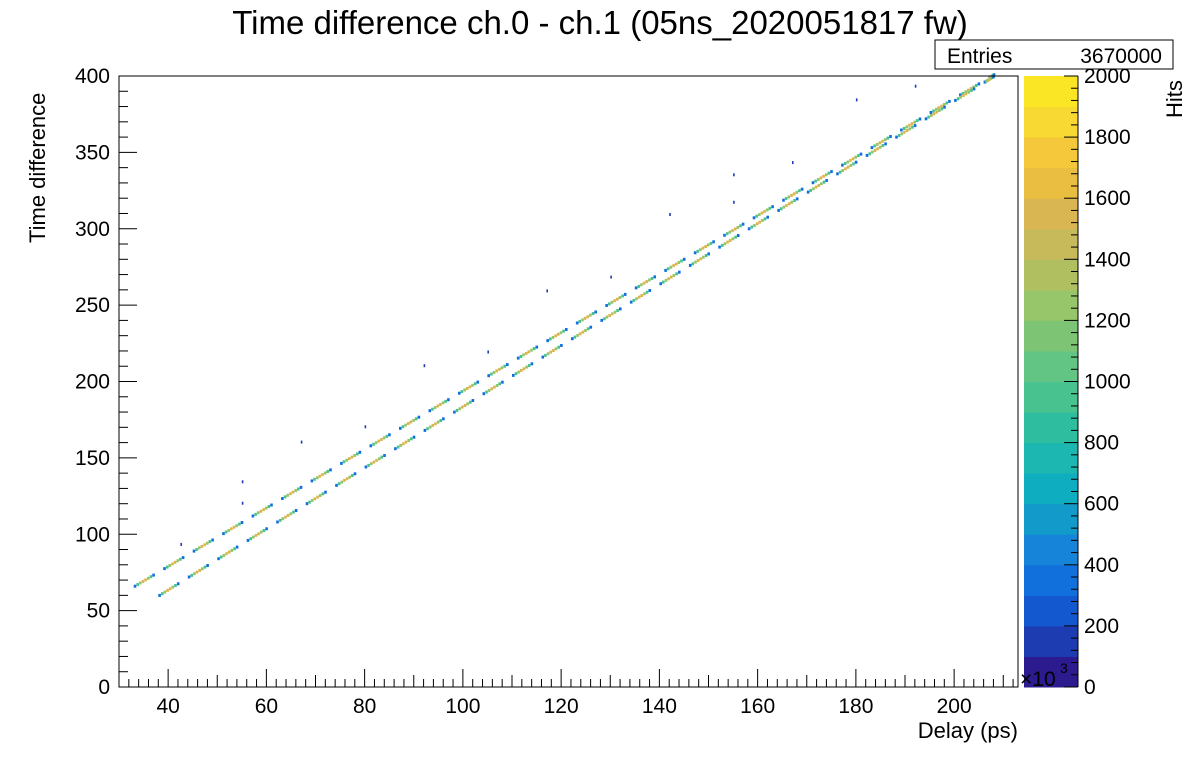 The image size is (1198, 764). I want to click on stats-box-frame, so click(1054, 54).